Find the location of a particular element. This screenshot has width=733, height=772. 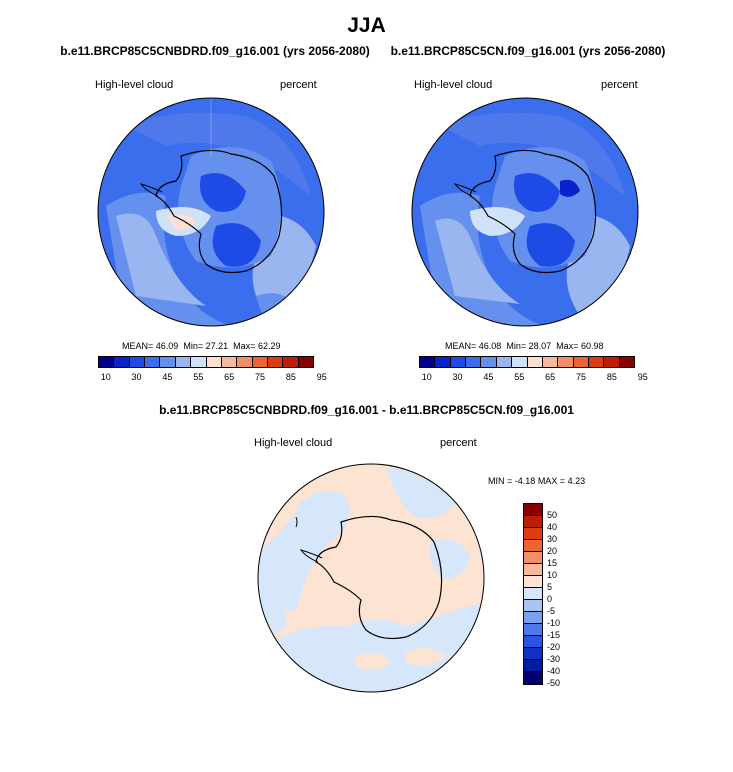

diff-colorbar-tick-label: 5 is located at coordinates (550, 587).